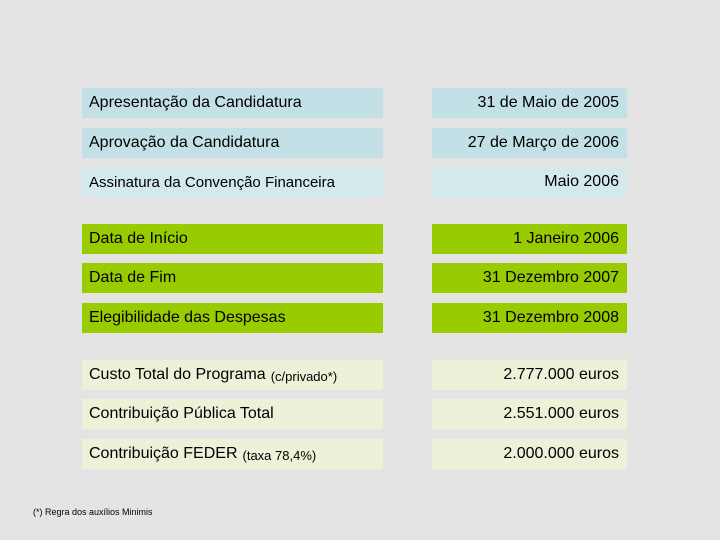  I want to click on row-contribuicao-feder-label: Contribuição FEDER (taxa 78,4%), so click(232, 454).